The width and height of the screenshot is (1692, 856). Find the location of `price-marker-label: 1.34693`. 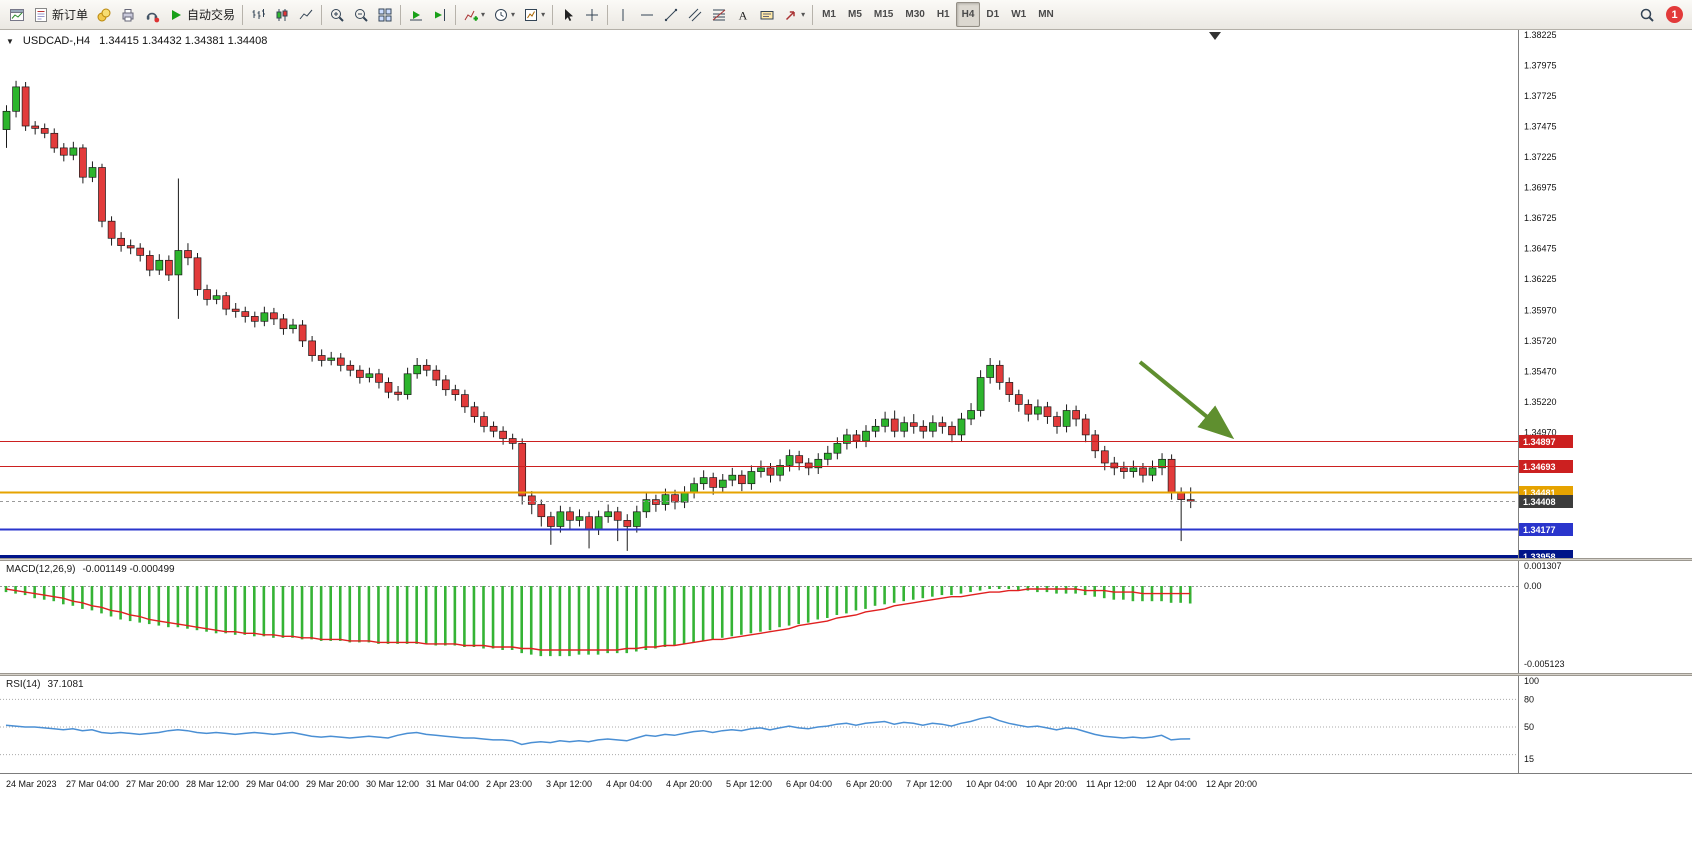

price-marker-label: 1.34693 is located at coordinates (1539, 467).